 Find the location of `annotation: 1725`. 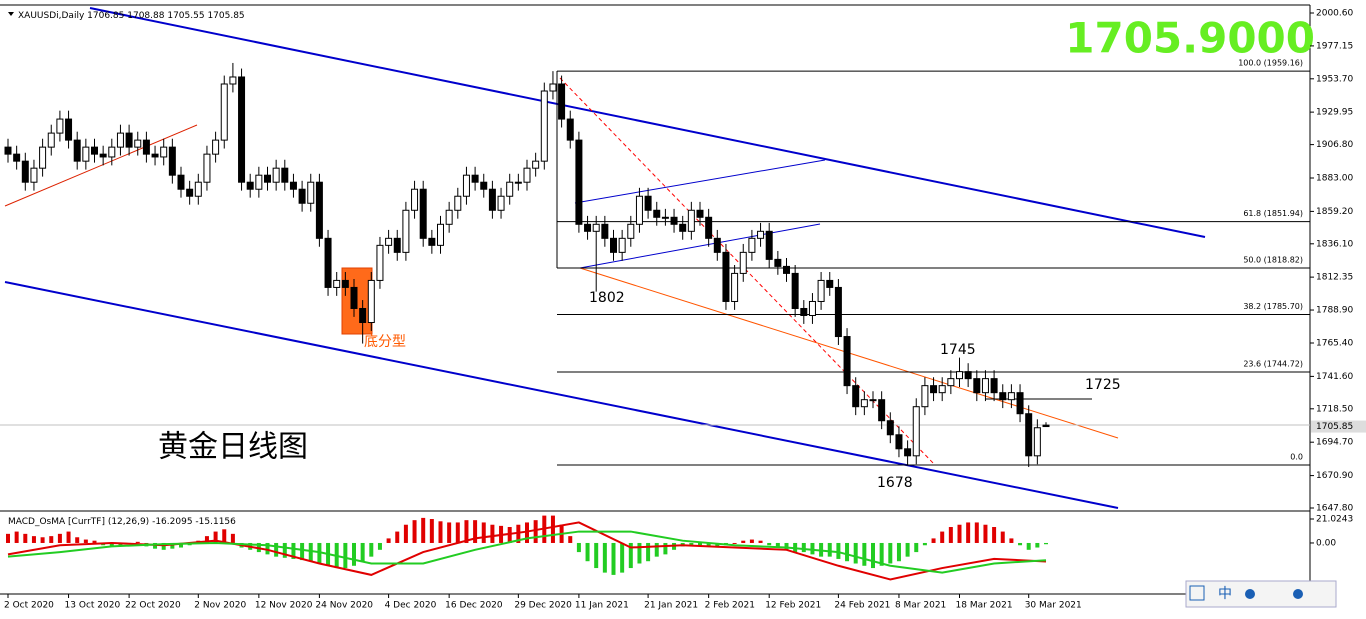

annotation: 1725 is located at coordinates (1103, 385).